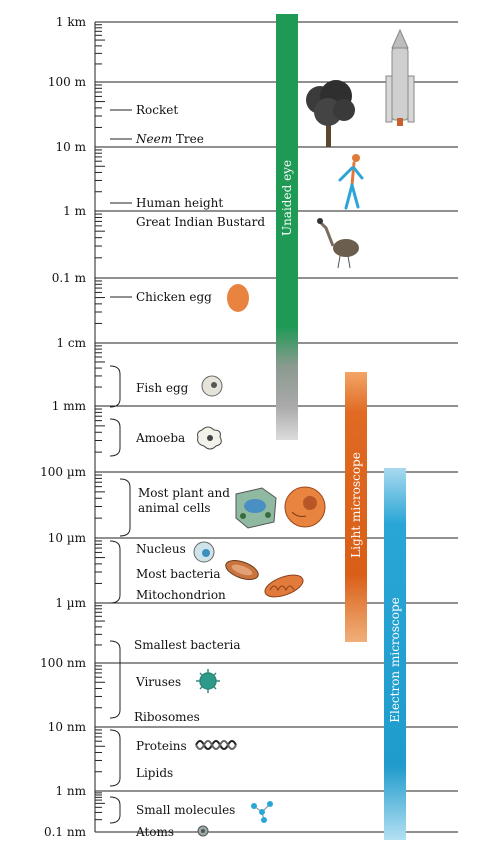 This screenshot has height=852, width=479. Describe the element at coordinates (65, 832) in the screenshot. I see `scale-label: 0.1 nm` at that location.